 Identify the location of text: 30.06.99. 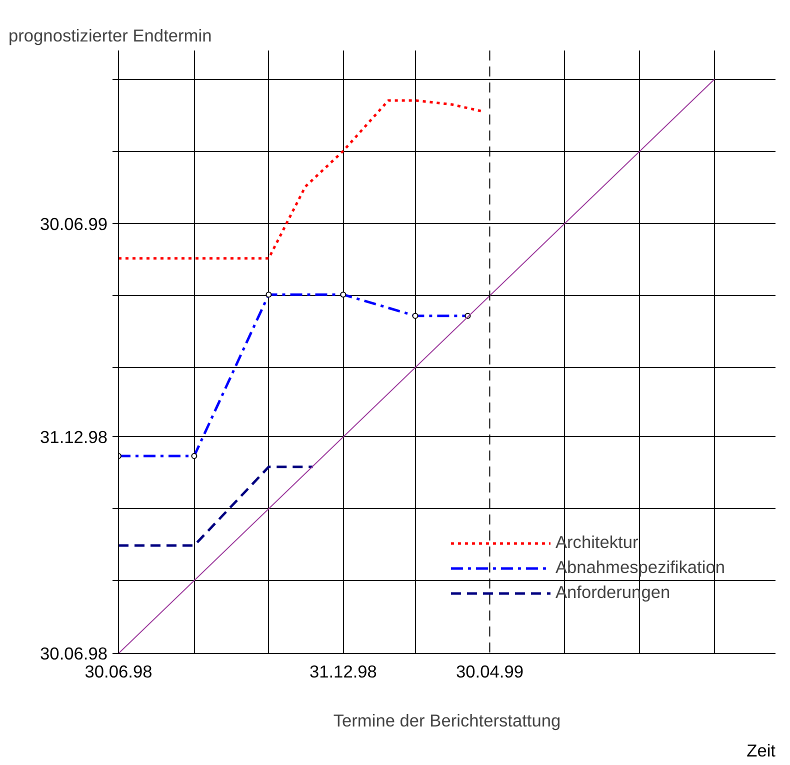
(74, 224).